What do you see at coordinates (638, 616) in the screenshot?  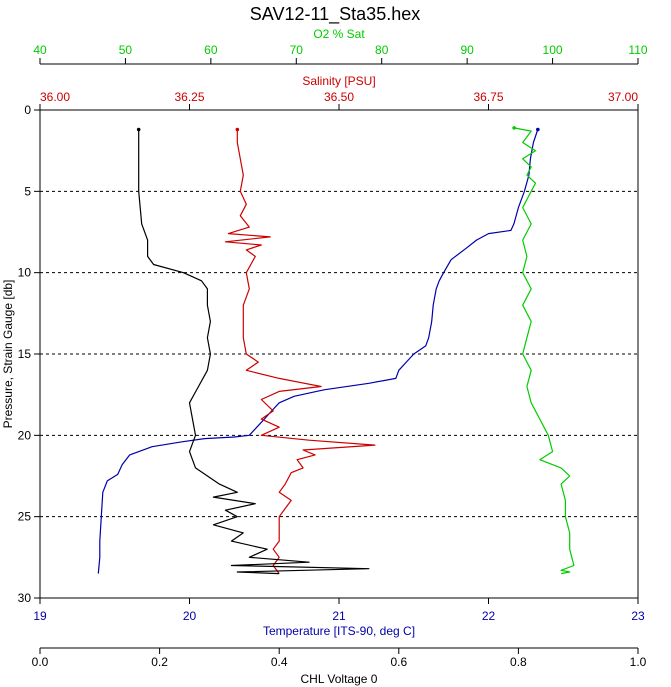 I see `temperature-tick-label-4: 23` at bounding box center [638, 616].